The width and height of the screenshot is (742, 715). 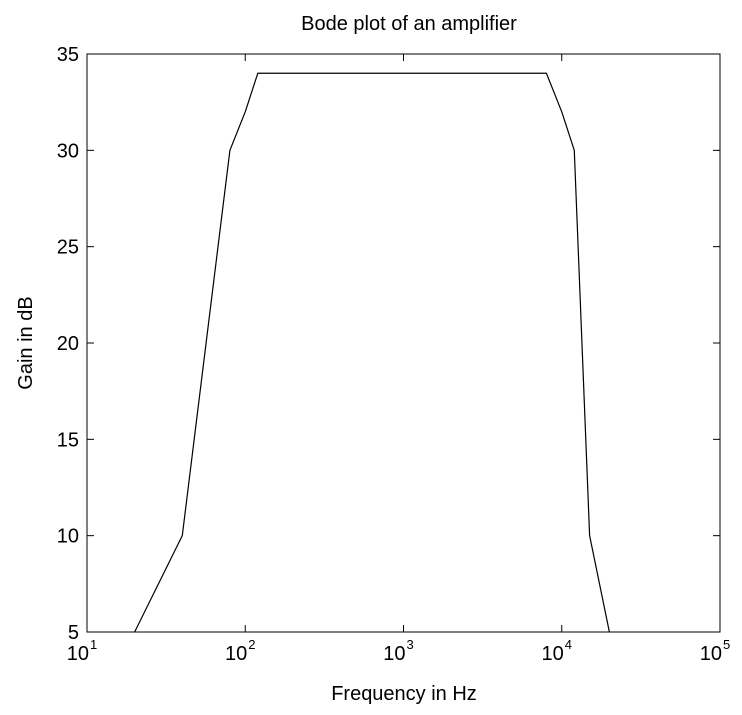 What do you see at coordinates (93, 644) in the screenshot?
I see `x-tick-exponent: 1` at bounding box center [93, 644].